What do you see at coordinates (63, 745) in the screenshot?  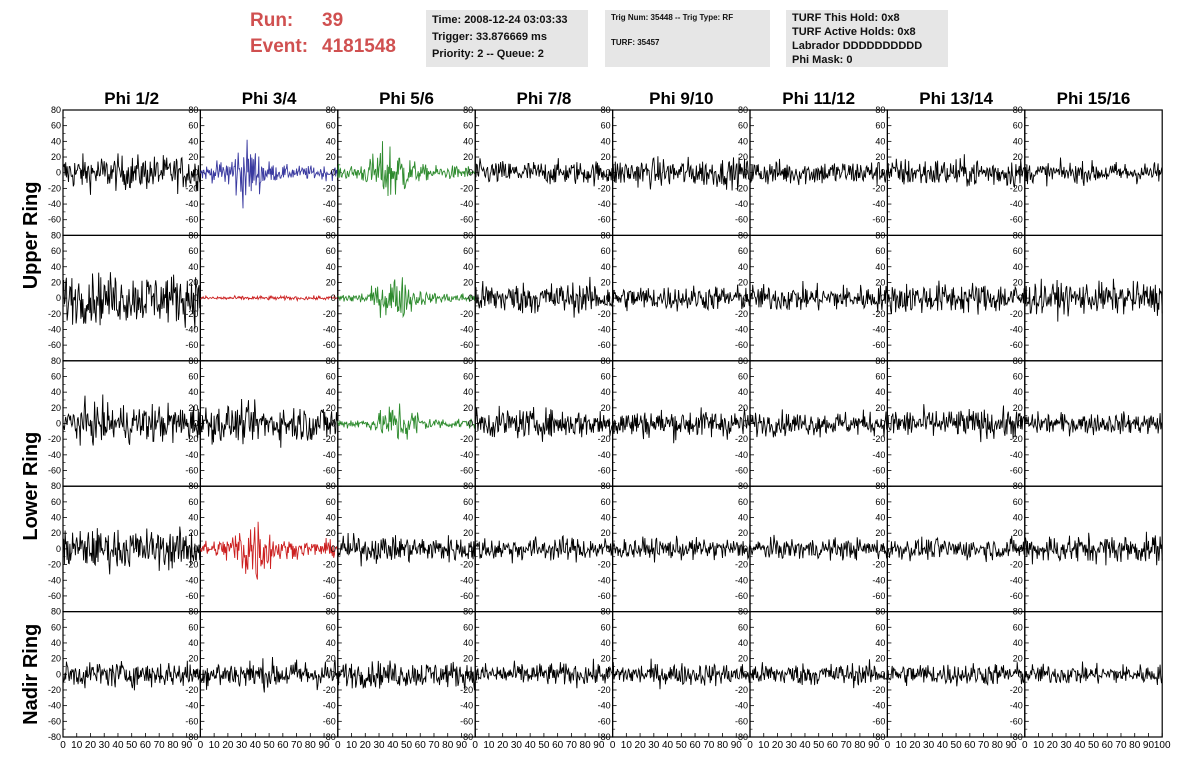 I see `x-tick-label: 0` at bounding box center [63, 745].